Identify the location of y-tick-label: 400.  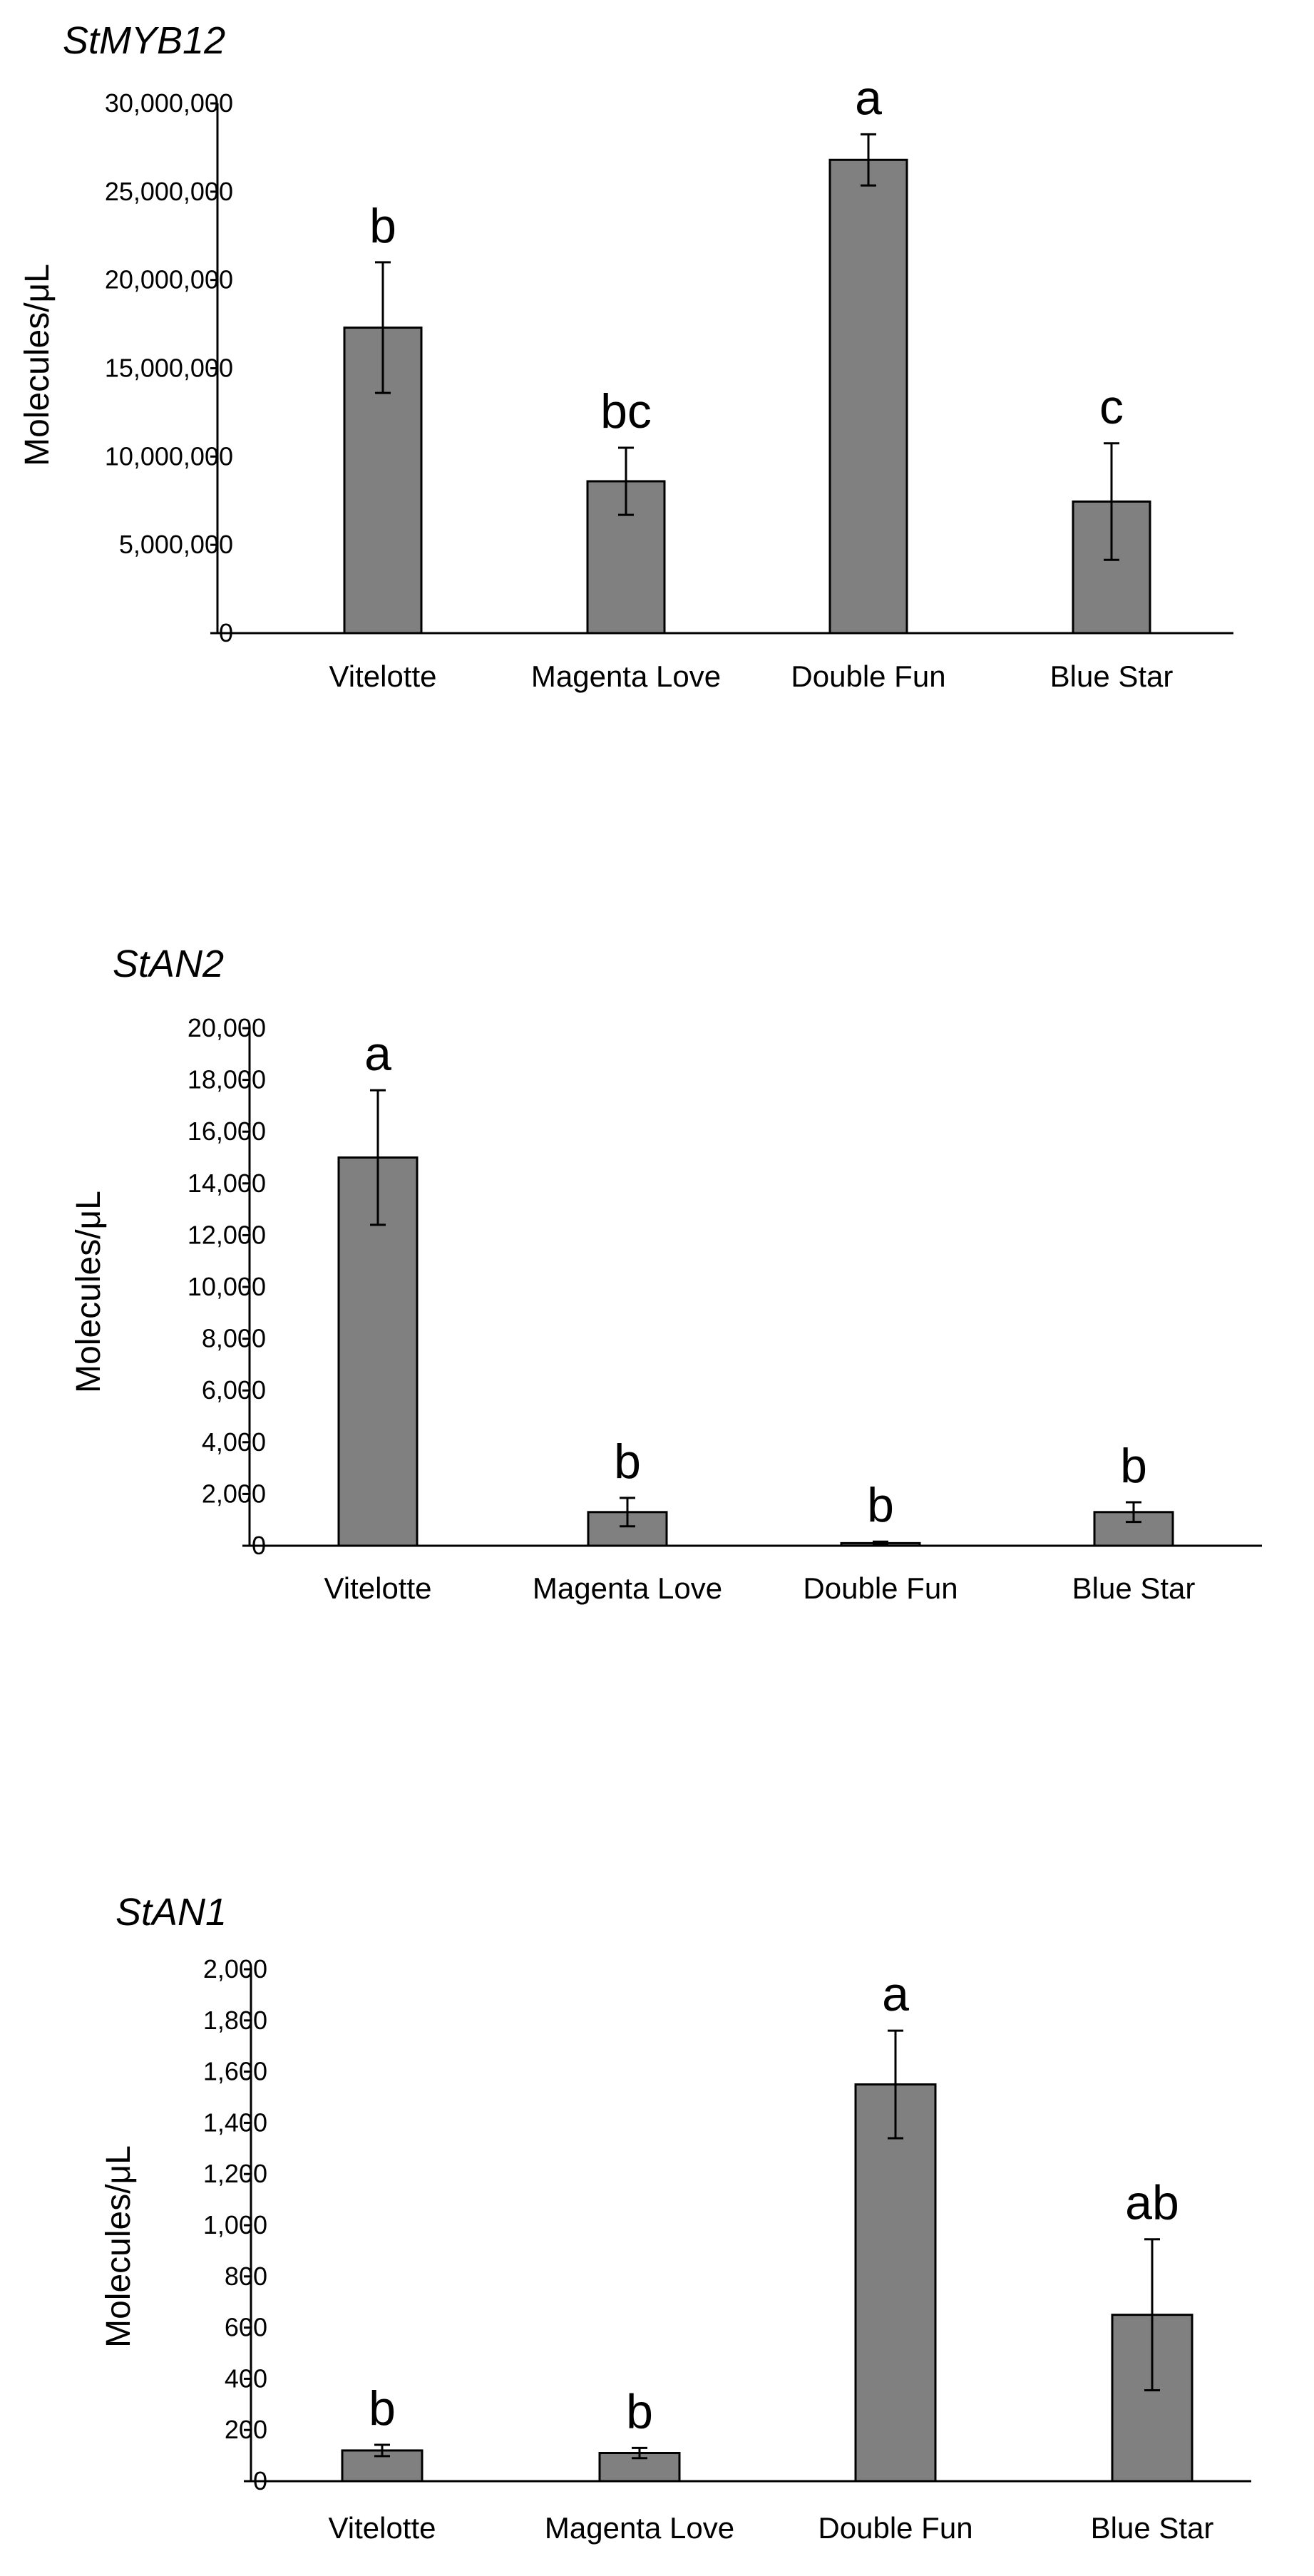
(246, 2378).